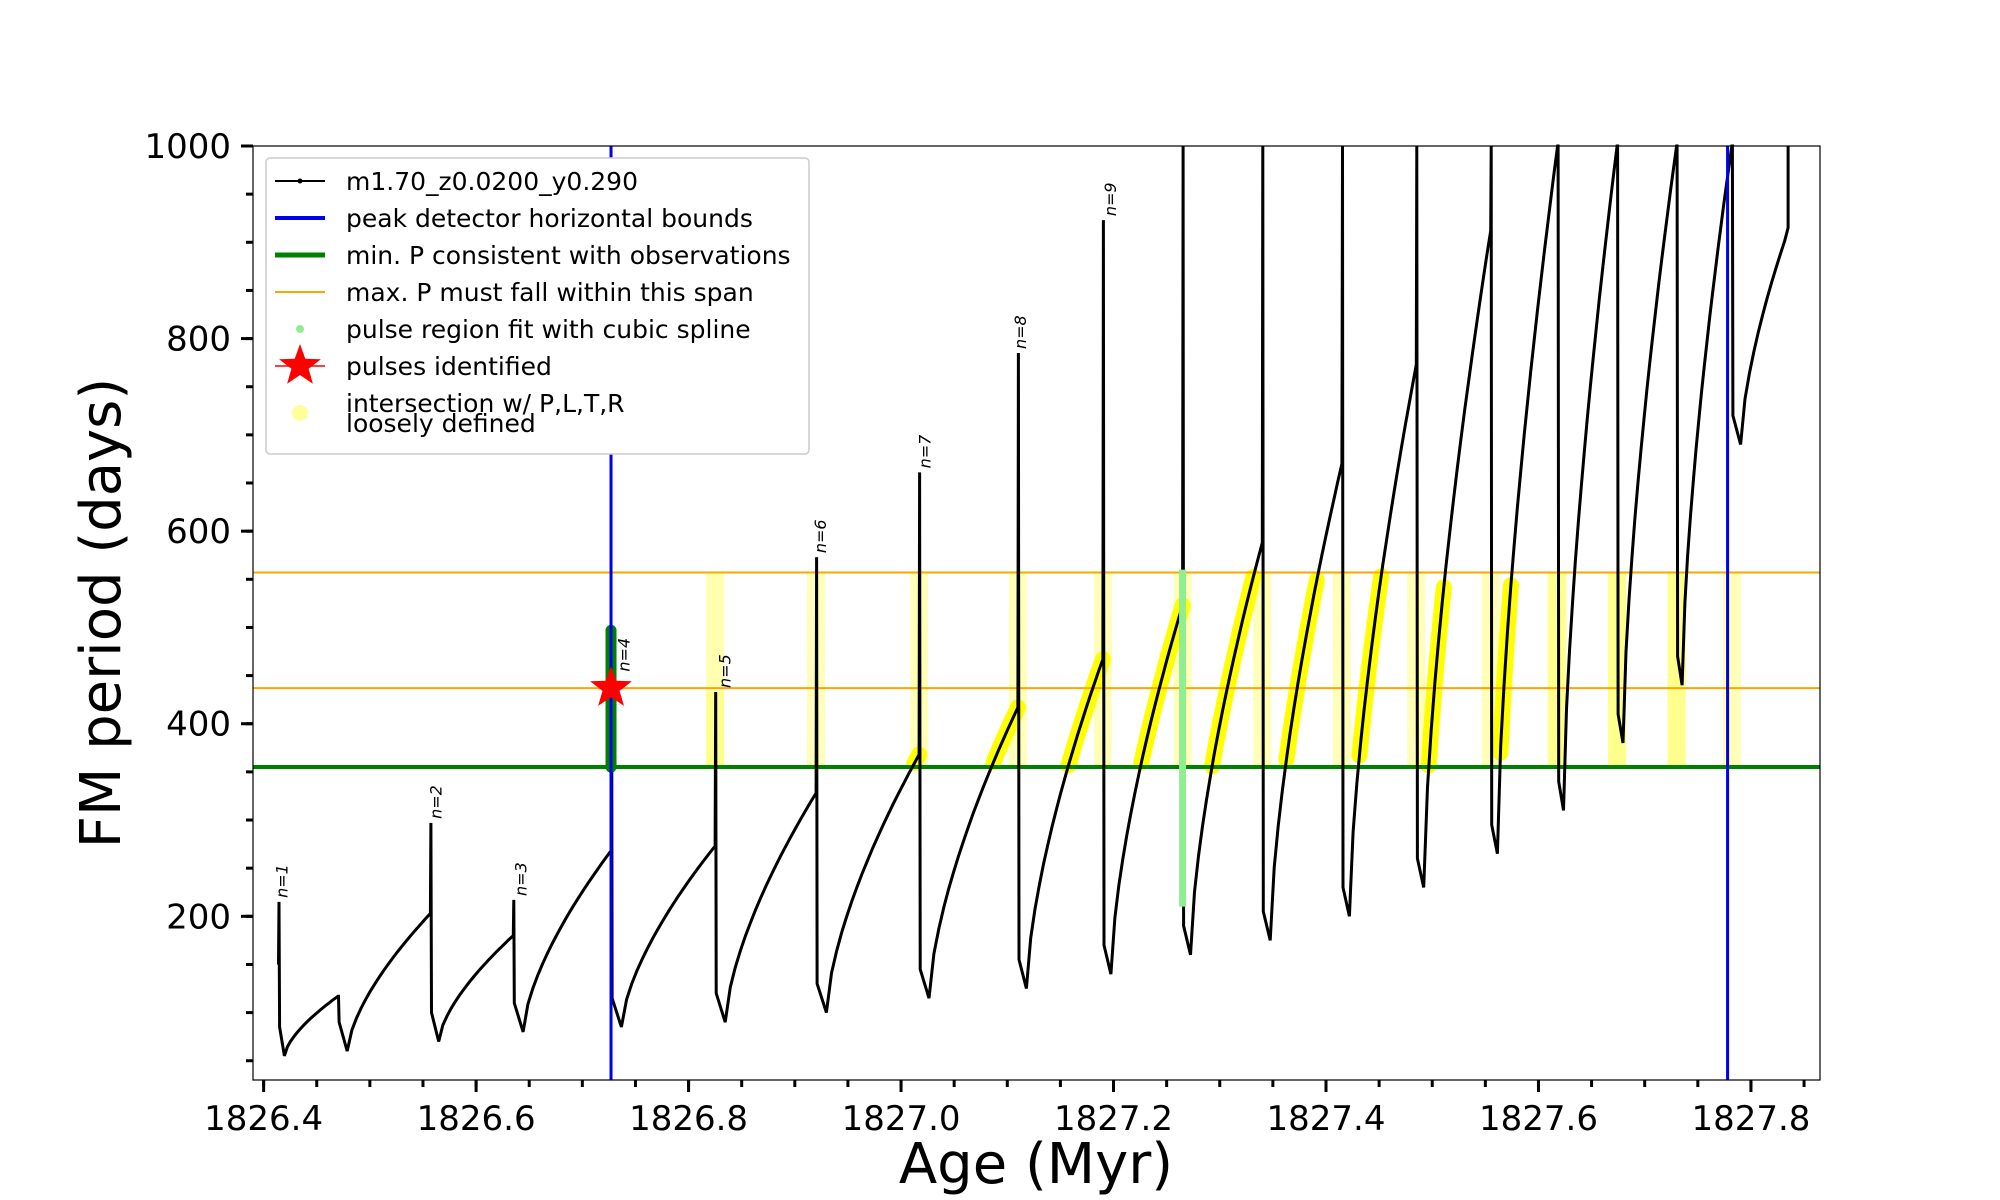 The image size is (2000, 1200). Describe the element at coordinates (492, 181) in the screenshot. I see `legend-label: m1.70_z0.0200_y0.290` at that location.